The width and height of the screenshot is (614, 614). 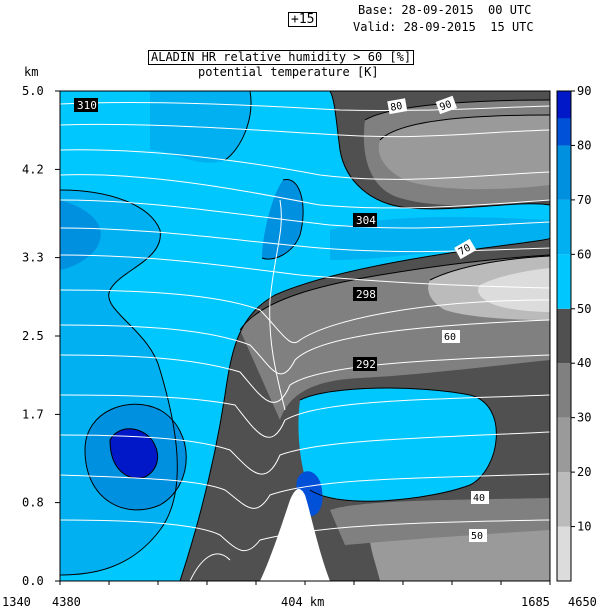 I want to click on rh-labels: 40 90 80 70 60 50, so click(x=438, y=318).